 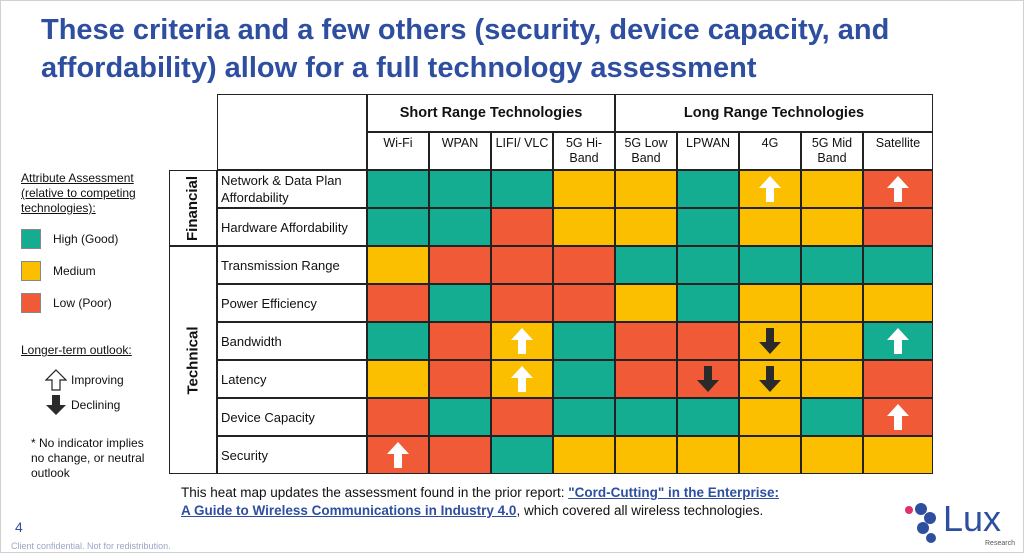 What do you see at coordinates (31, 271) in the screenshot?
I see `legend-swatch-medium` at bounding box center [31, 271].